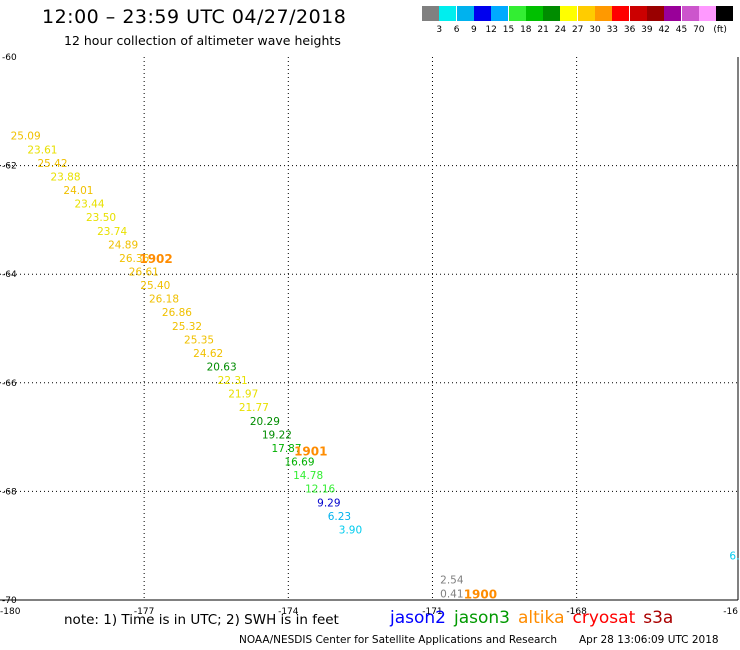 The height and width of the screenshot is (650, 740). What do you see at coordinates (65, 177) in the screenshot?
I see `wave-height-label: 23.88` at bounding box center [65, 177].